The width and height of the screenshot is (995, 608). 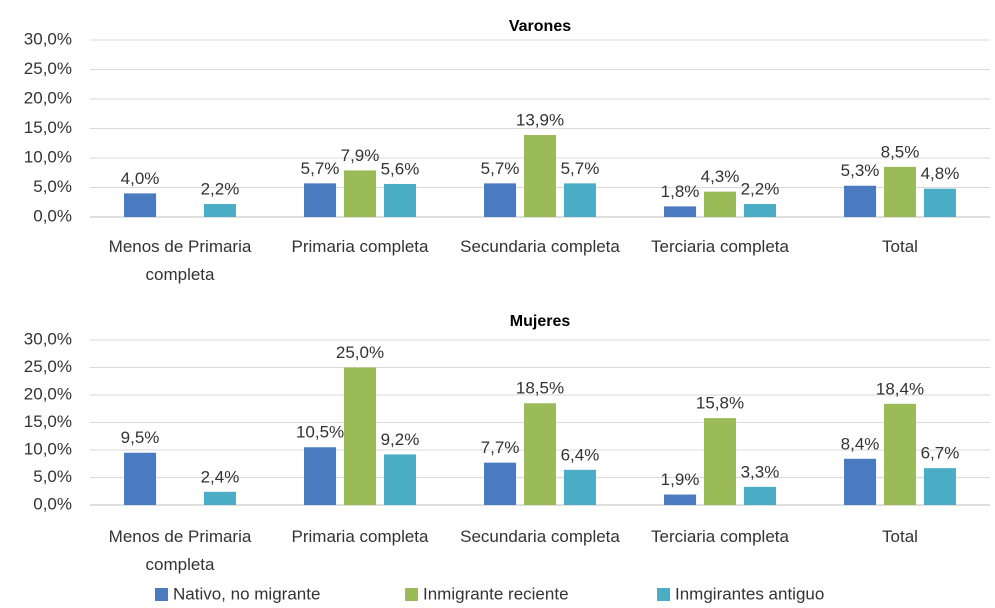 I want to click on data-label: 7,9%, so click(x=360, y=155).